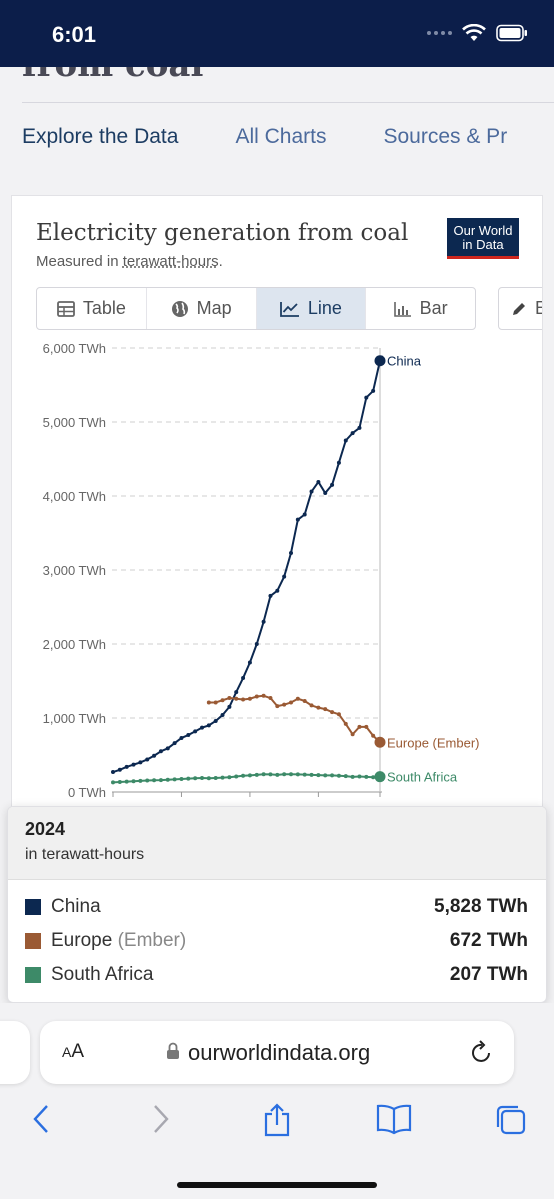 The height and width of the screenshot is (1199, 554). Describe the element at coordinates (78, 1051) in the screenshot. I see `aa-big: A` at that location.